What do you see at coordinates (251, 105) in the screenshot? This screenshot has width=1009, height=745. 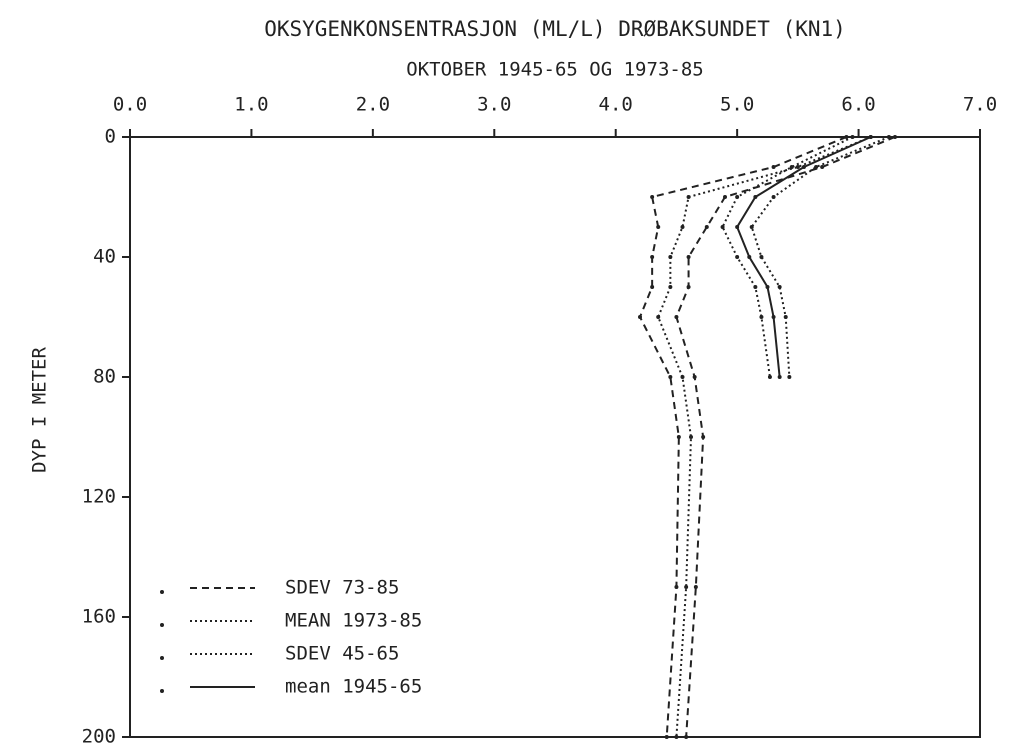 I see `x-tick-label: 1.0` at bounding box center [251, 105].